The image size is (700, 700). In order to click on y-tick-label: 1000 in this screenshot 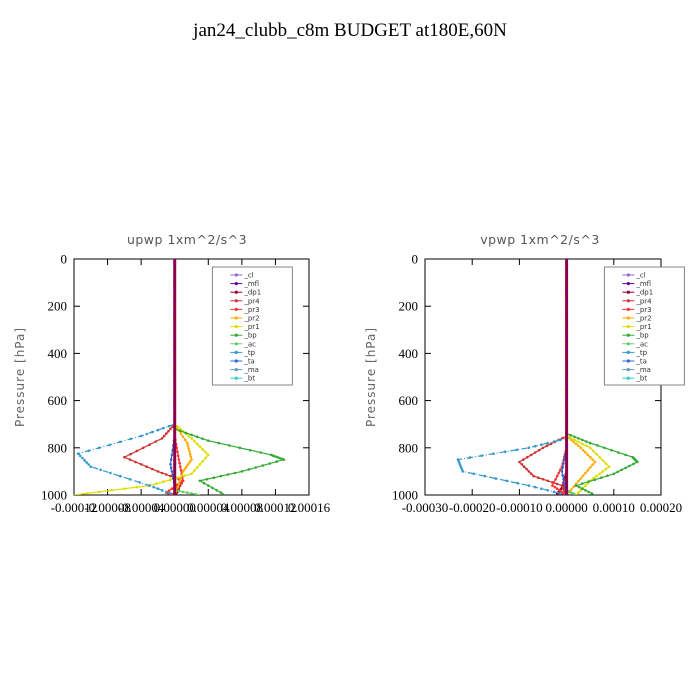, I will do `click(54, 495)`.